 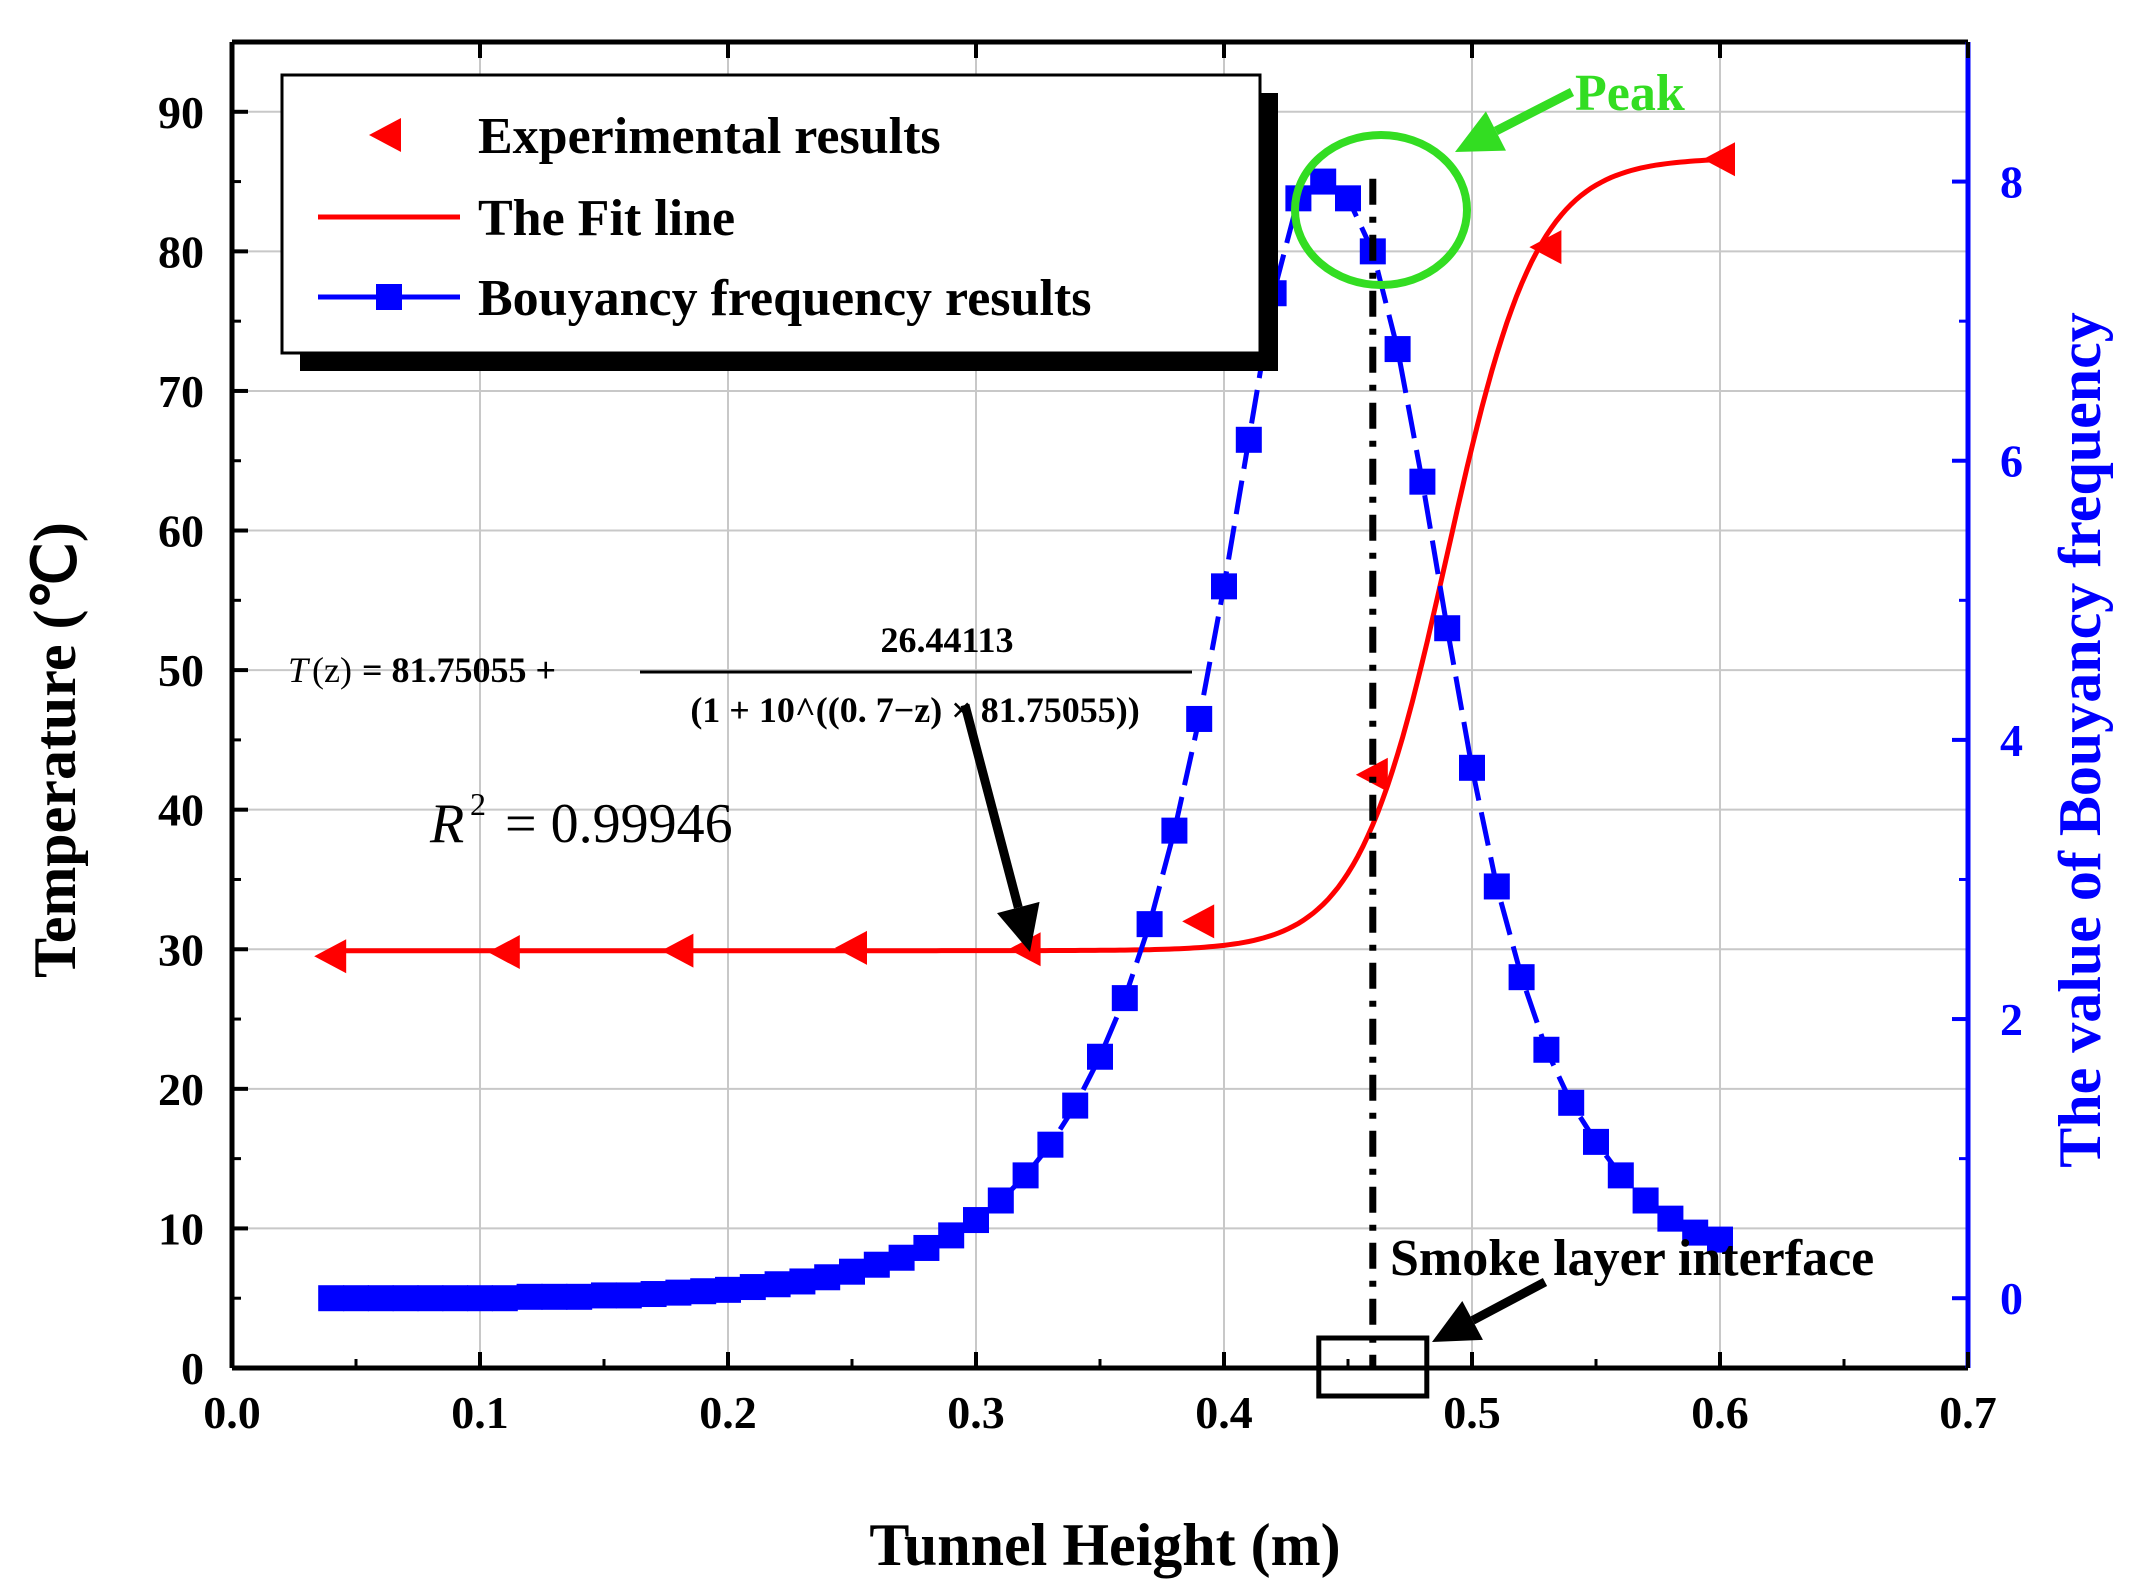 I want to click on equation-z: (z), so click(x=332, y=670).